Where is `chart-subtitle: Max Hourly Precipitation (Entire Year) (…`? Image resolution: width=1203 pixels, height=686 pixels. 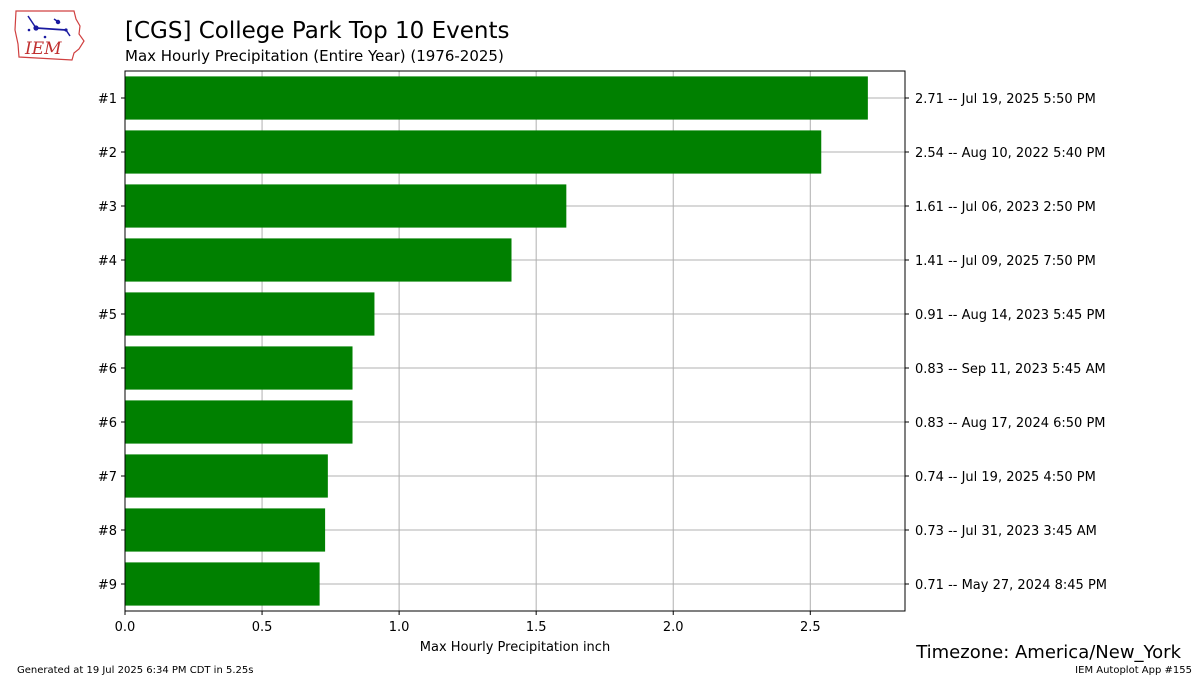 chart-subtitle: Max Hourly Precipitation (Entire Year) (… is located at coordinates (314, 56).